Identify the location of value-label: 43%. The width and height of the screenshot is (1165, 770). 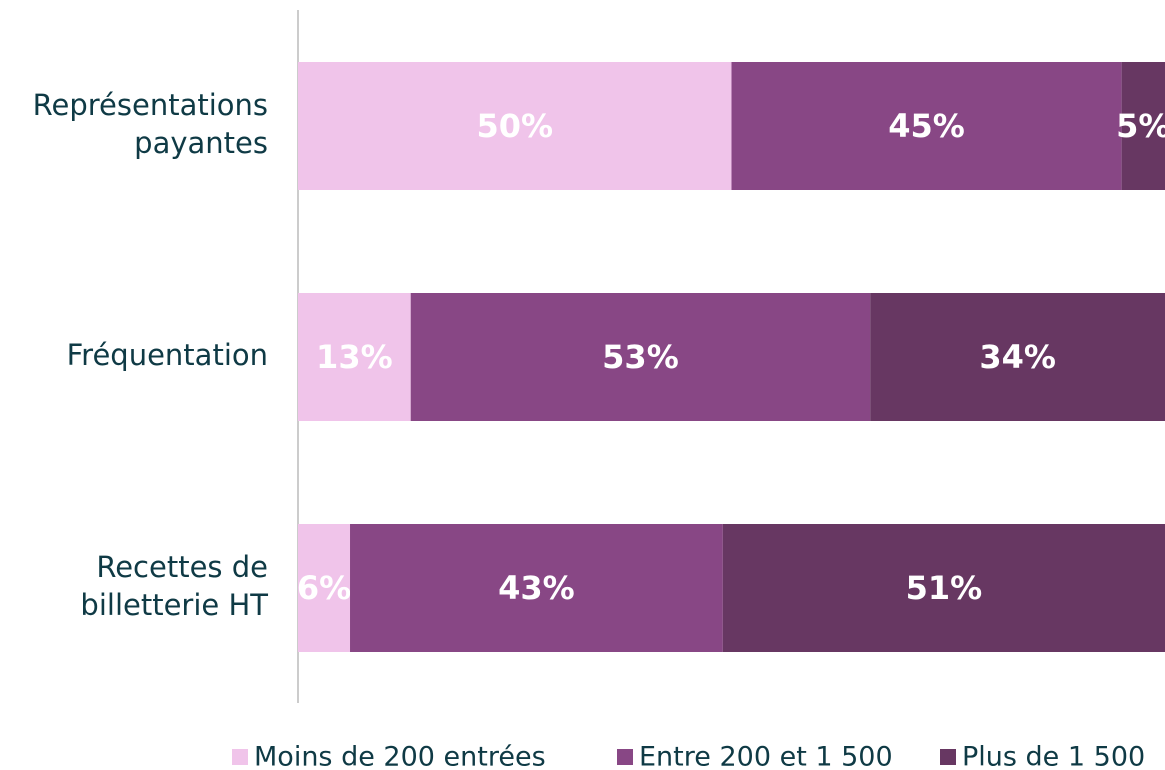
(536, 588).